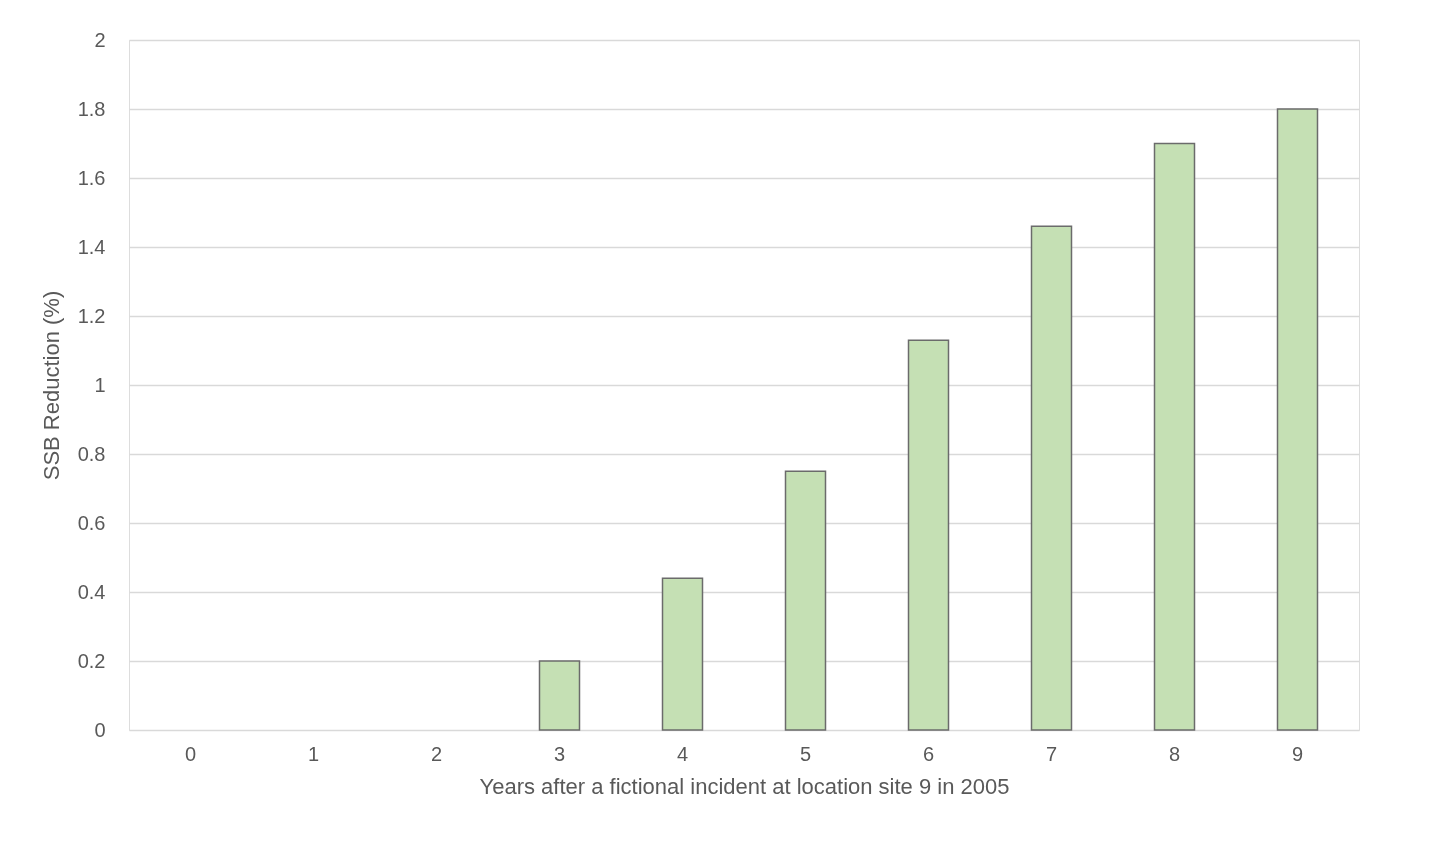 The height and width of the screenshot is (867, 1453). I want to click on y-tick-label: 0, so click(100, 729).